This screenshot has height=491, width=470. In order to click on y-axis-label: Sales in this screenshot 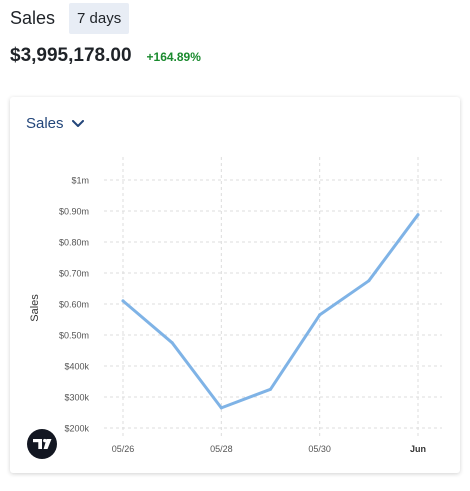, I will do `click(35, 308)`.